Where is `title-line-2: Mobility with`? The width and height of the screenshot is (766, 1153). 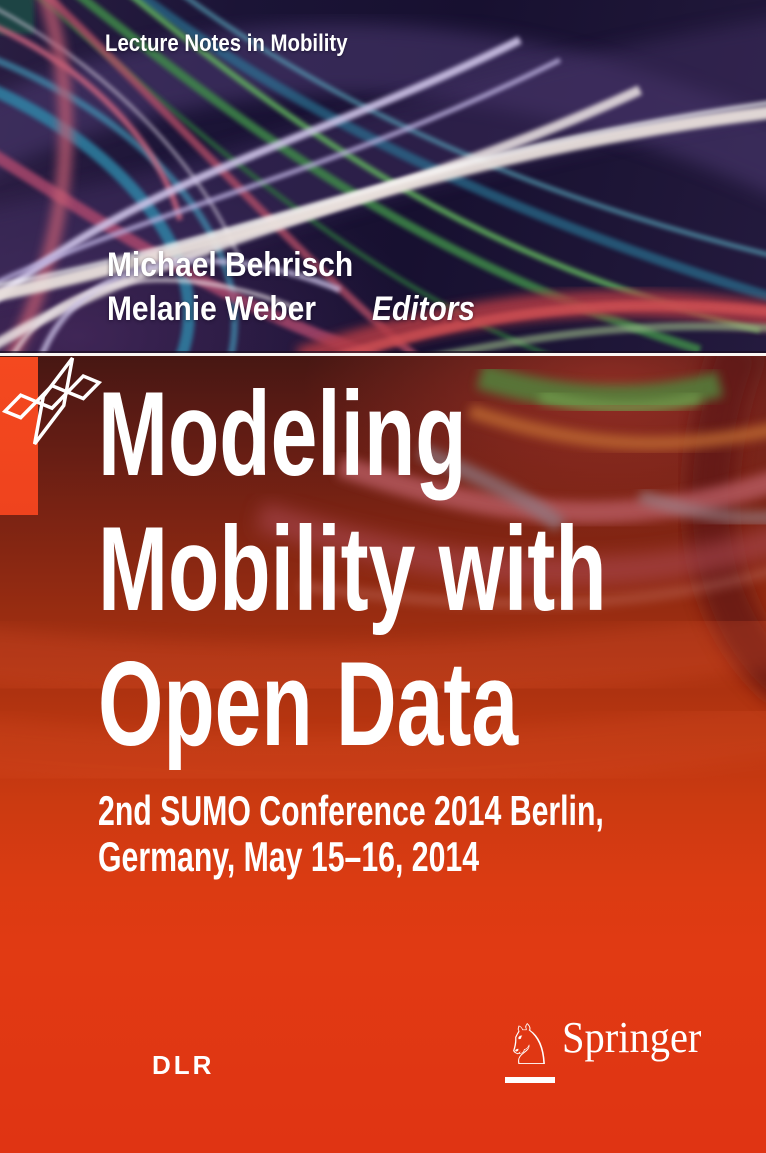 title-line-2: Mobility with is located at coordinates (352, 569).